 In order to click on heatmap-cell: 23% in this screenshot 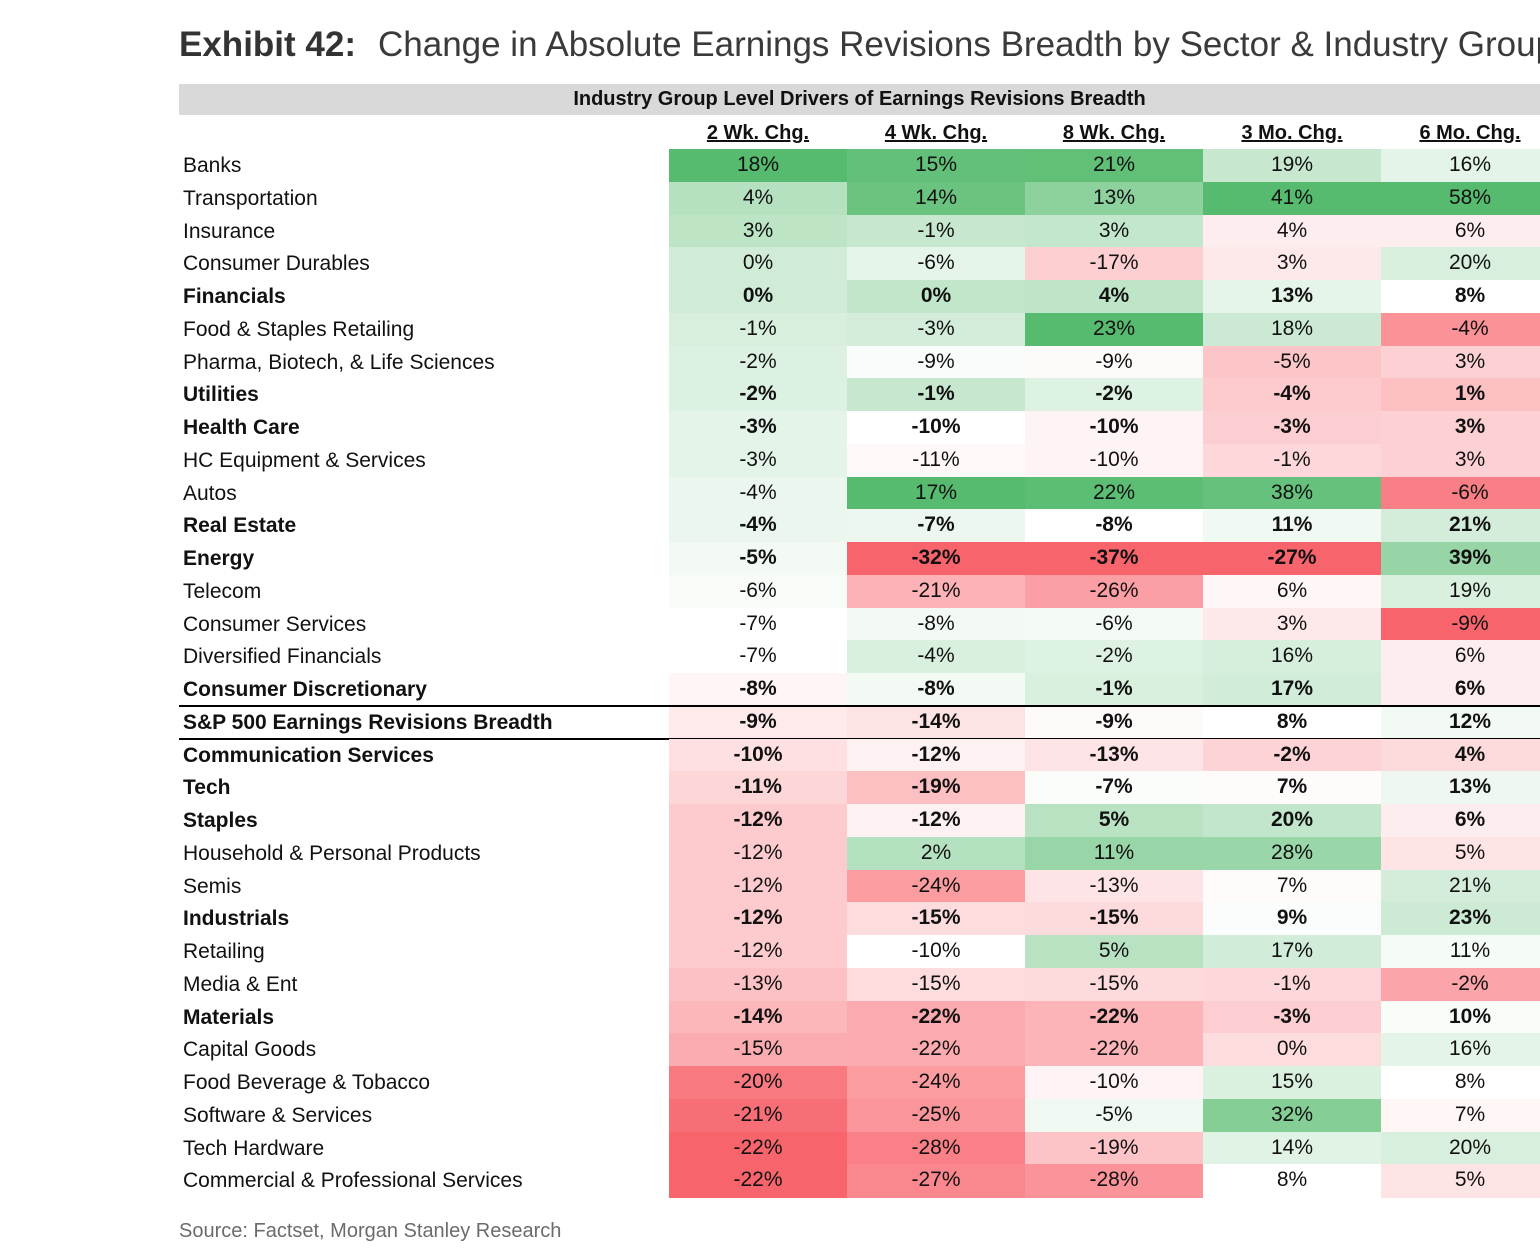, I will do `click(1460, 919)`.